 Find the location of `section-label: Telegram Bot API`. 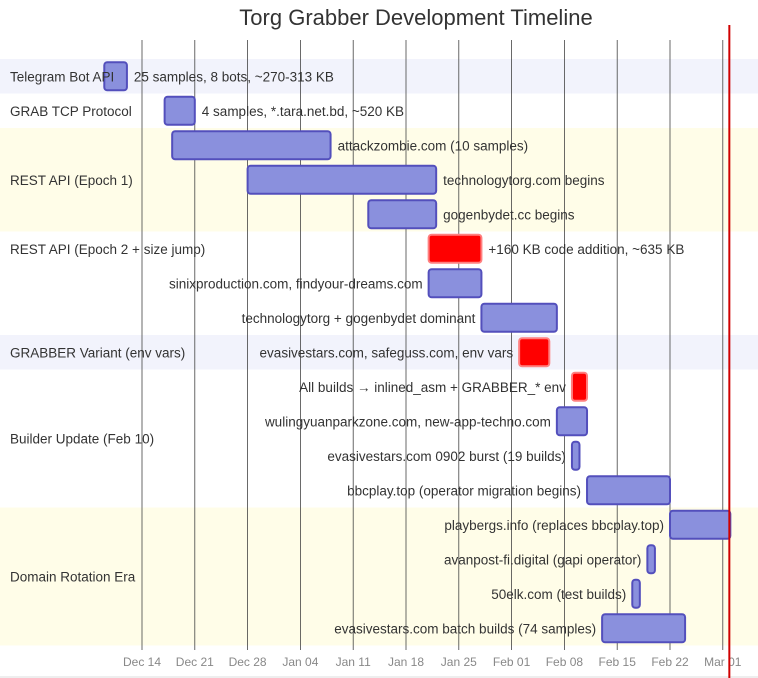

section-label: Telegram Bot API is located at coordinates (62, 76).